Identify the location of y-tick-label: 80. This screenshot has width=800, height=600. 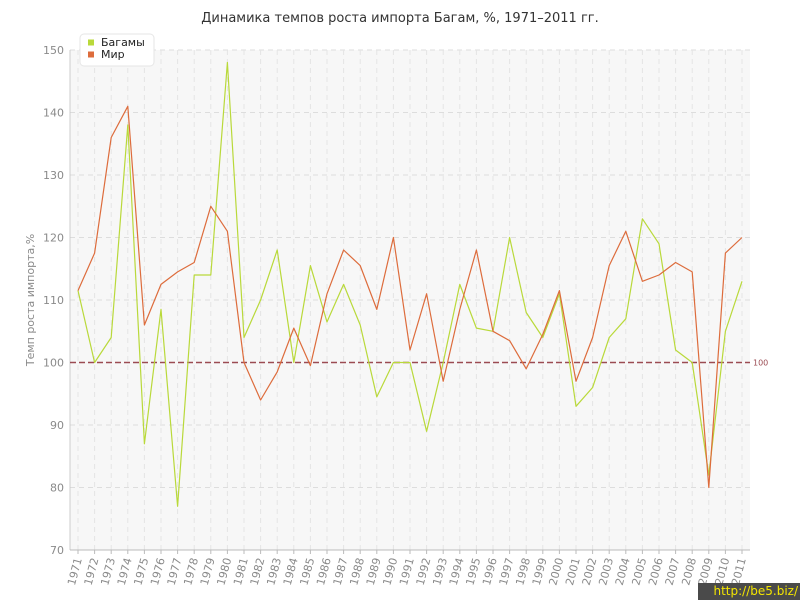
(57, 488).